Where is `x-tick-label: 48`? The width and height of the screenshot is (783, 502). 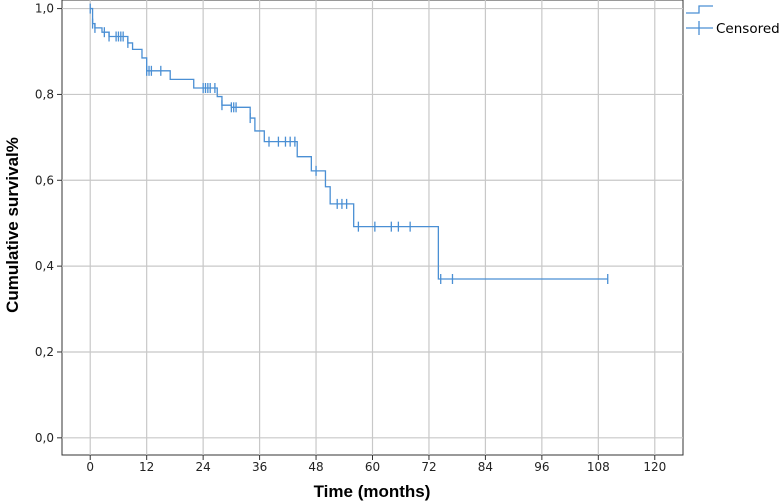
x-tick-label: 48 is located at coordinates (315, 467).